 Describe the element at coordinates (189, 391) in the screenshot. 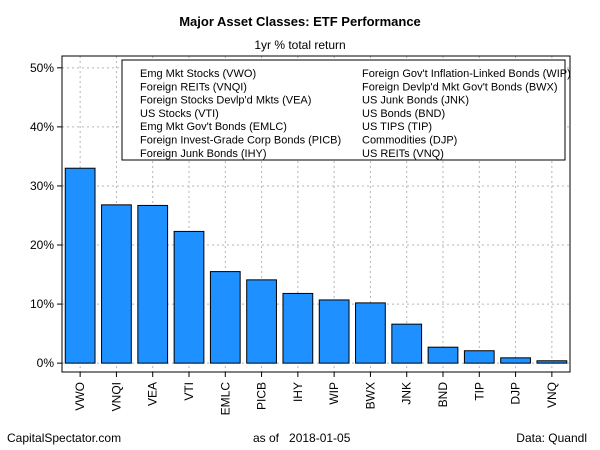

I see `x-tick-label: VTI` at that location.